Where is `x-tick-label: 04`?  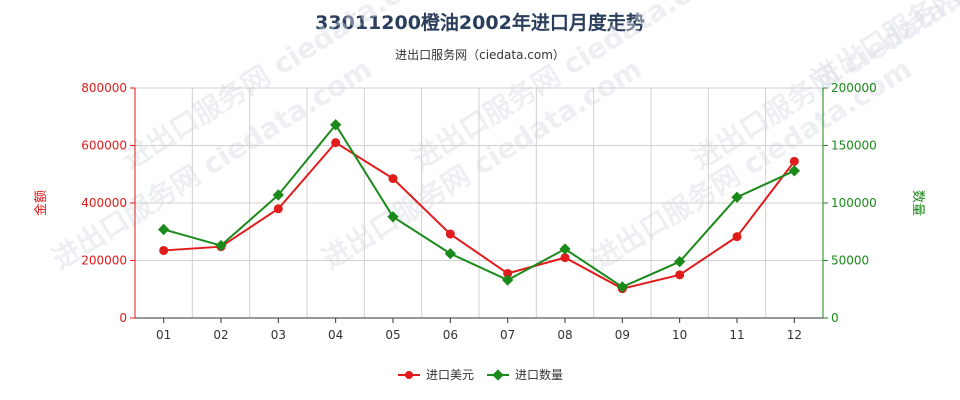
x-tick-label: 04 is located at coordinates (335, 335).